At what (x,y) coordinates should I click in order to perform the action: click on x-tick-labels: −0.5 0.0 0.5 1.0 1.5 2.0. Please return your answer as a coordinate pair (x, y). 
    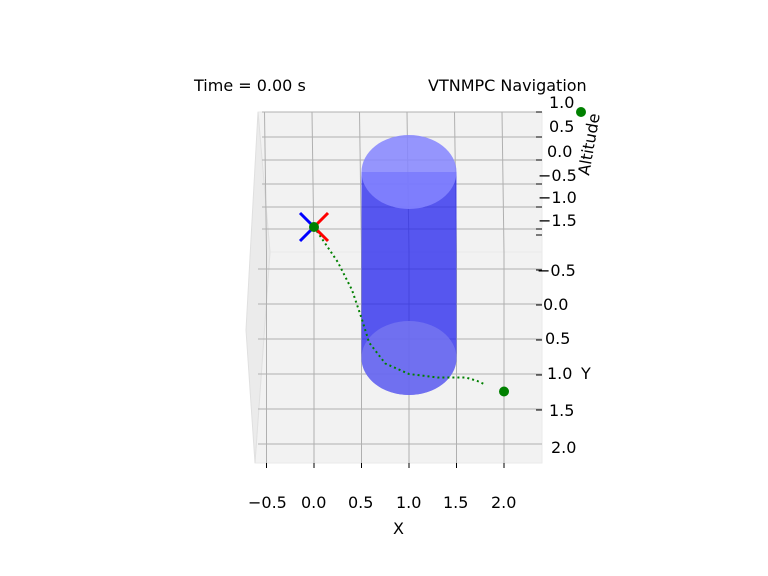
    Looking at the image, I should click on (382, 502).